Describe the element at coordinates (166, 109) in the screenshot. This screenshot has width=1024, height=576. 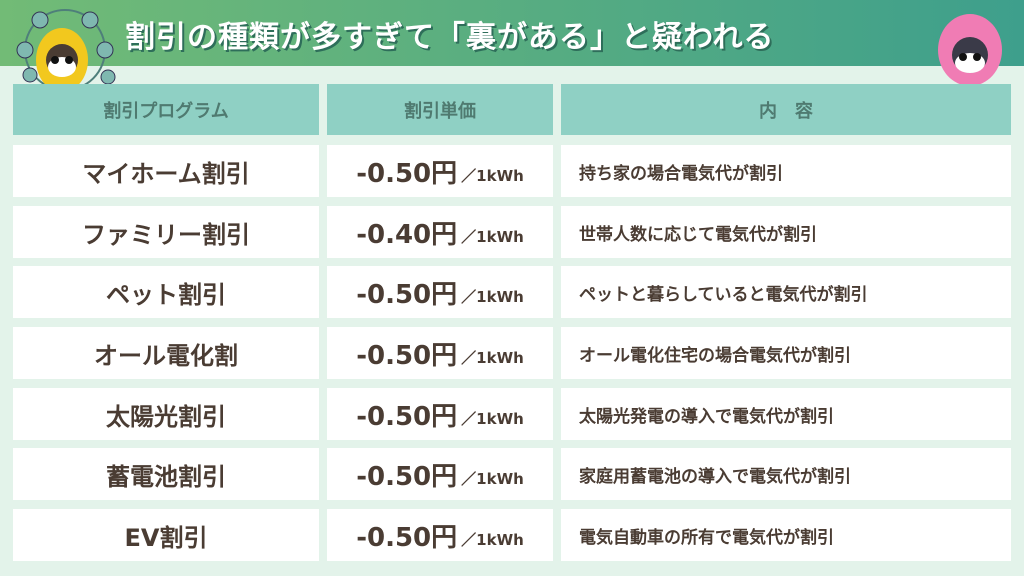
I see `header-program: 割引プログラム` at that location.